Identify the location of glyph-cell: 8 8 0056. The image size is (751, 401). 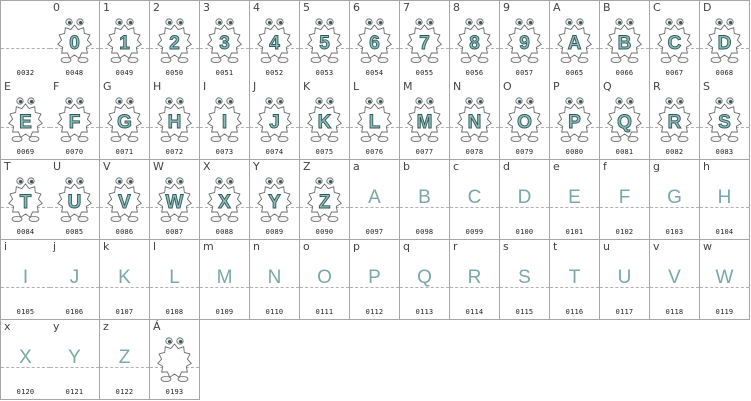
(475, 40).